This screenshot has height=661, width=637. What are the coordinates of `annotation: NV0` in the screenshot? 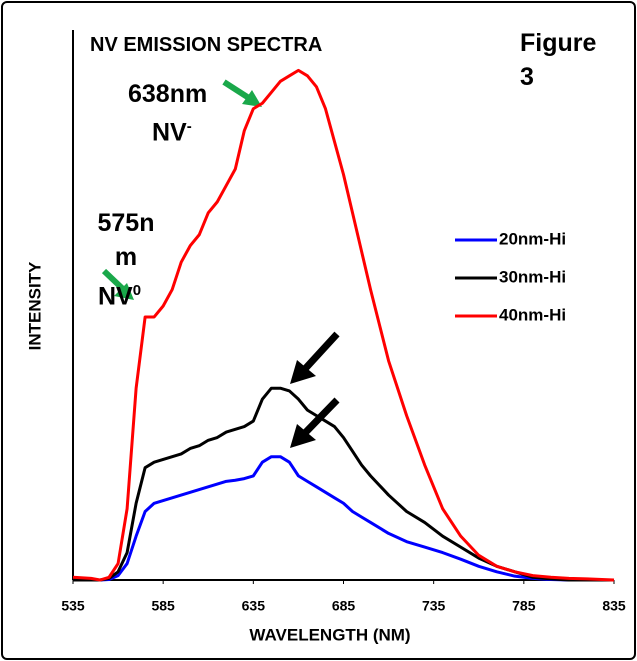 It's located at (119, 296).